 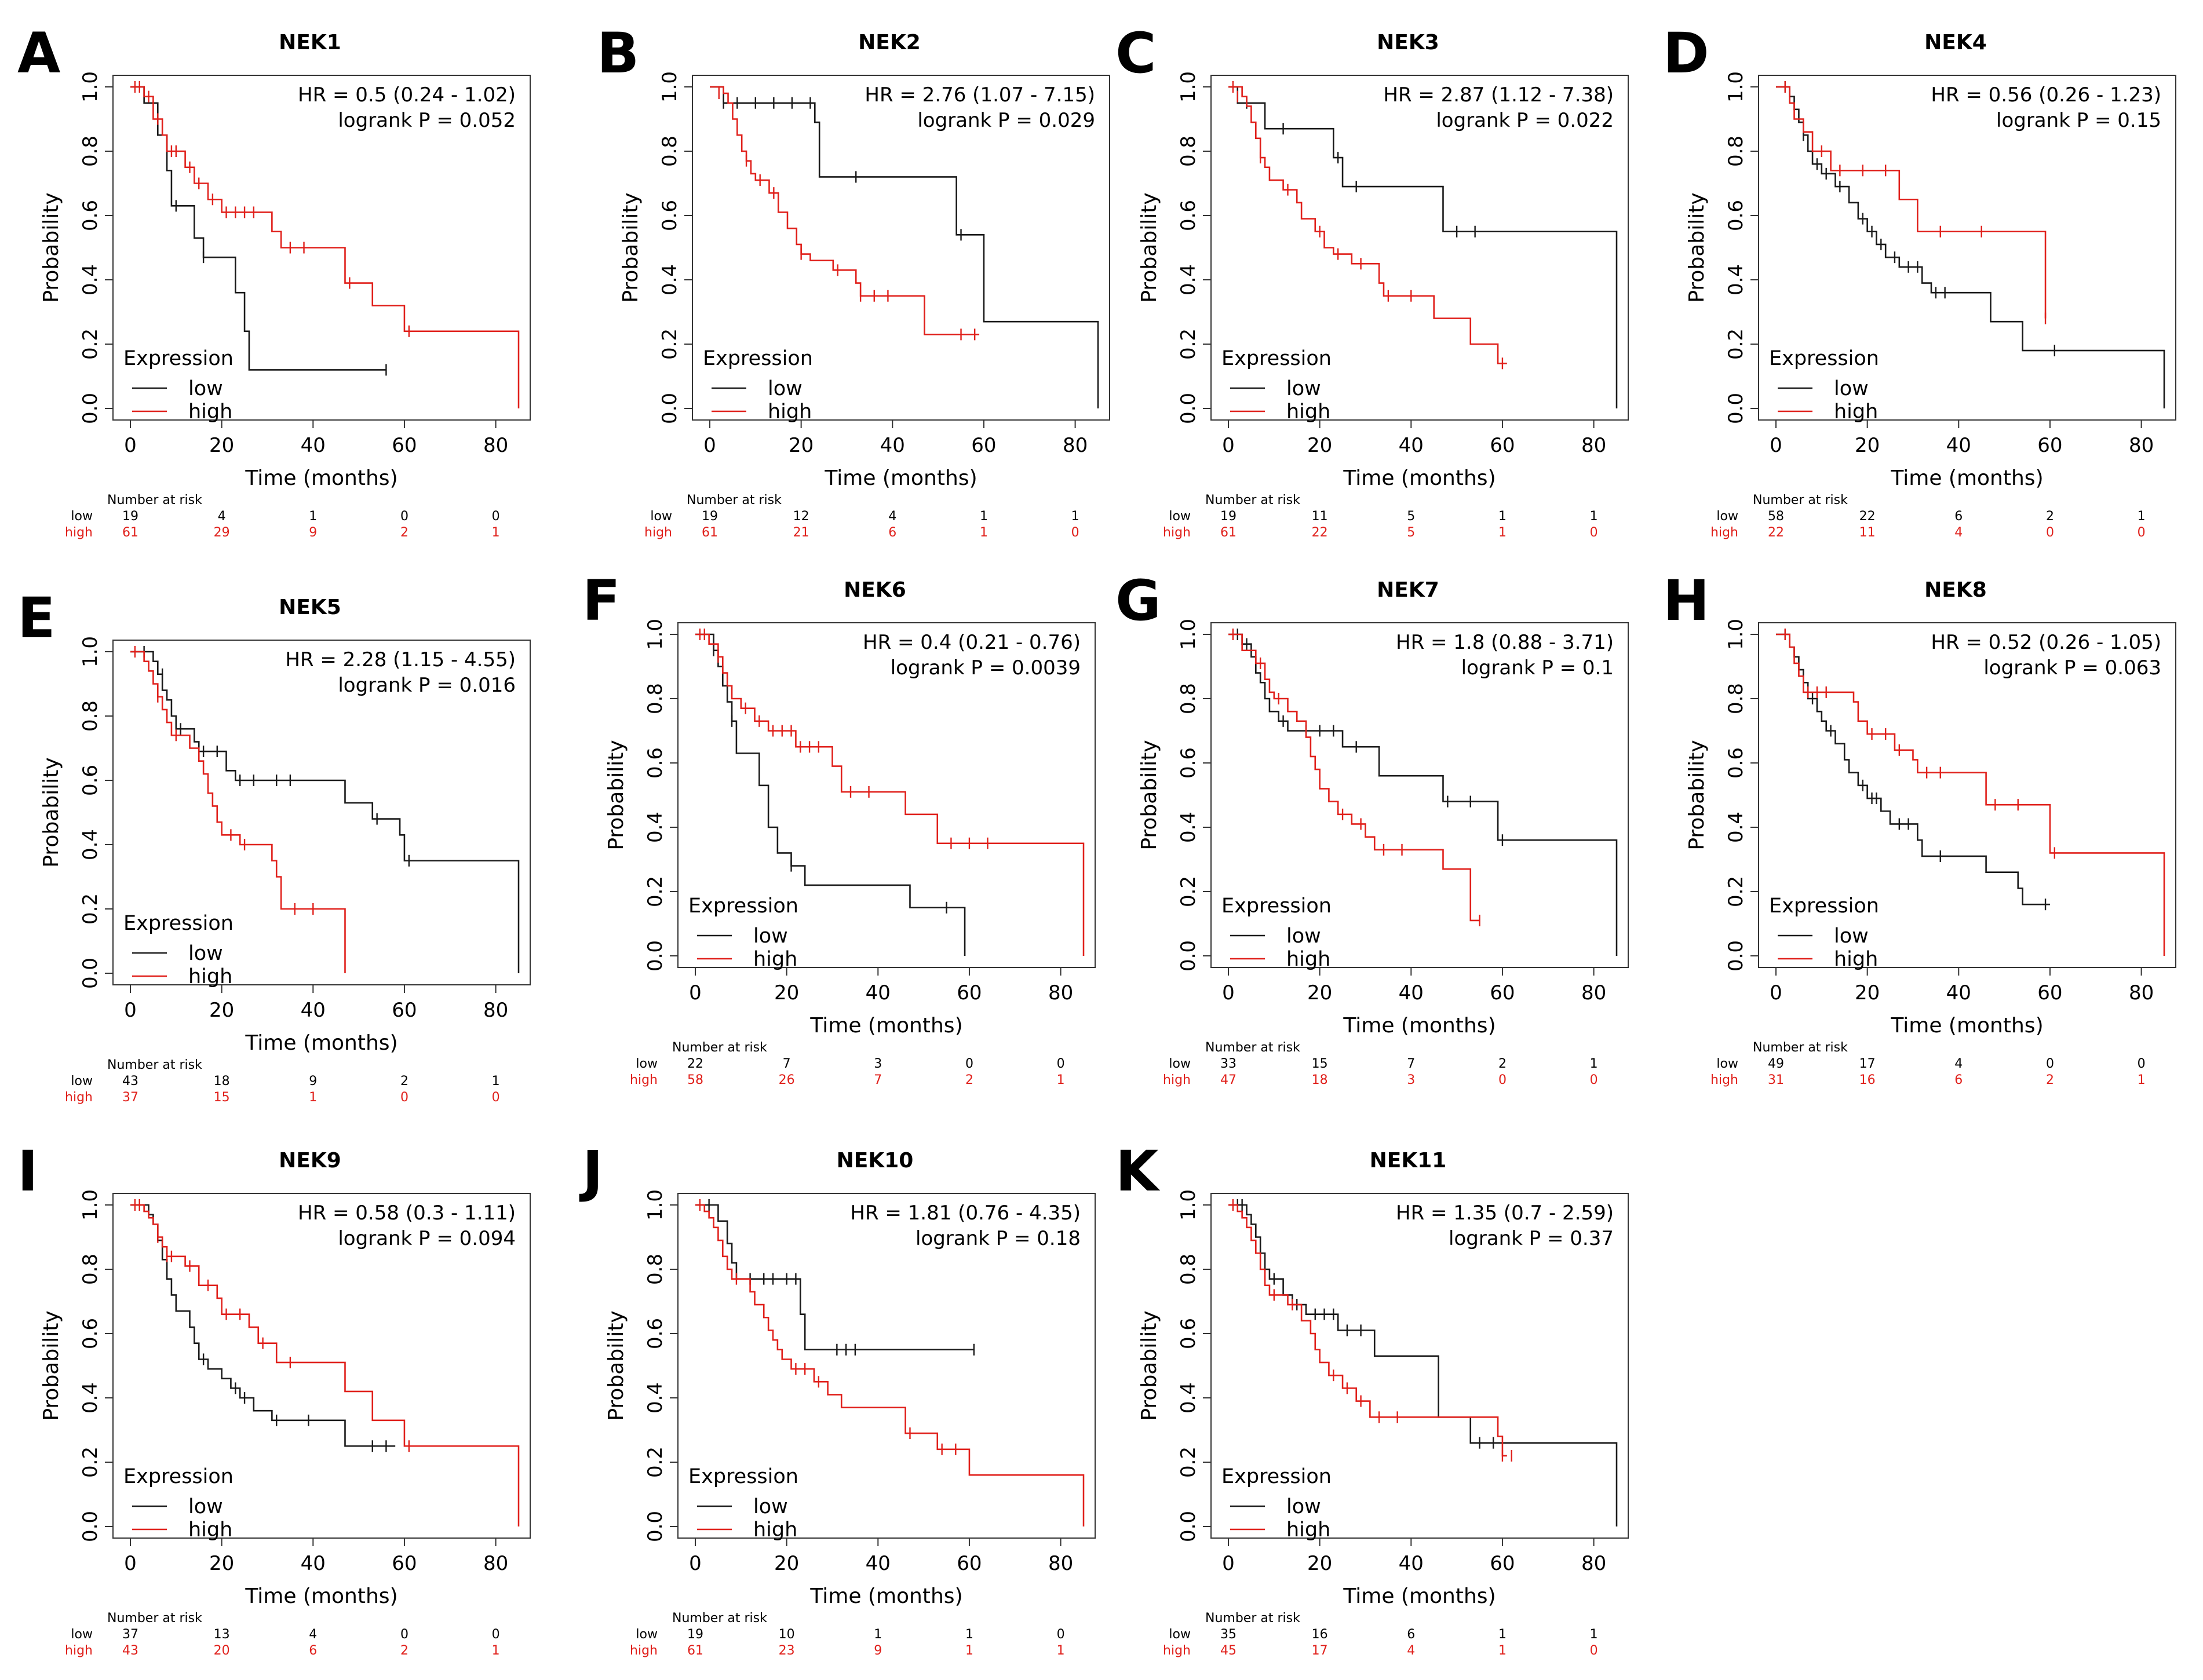 What do you see at coordinates (618, 54) in the screenshot?
I see `panel-letter: B` at bounding box center [618, 54].